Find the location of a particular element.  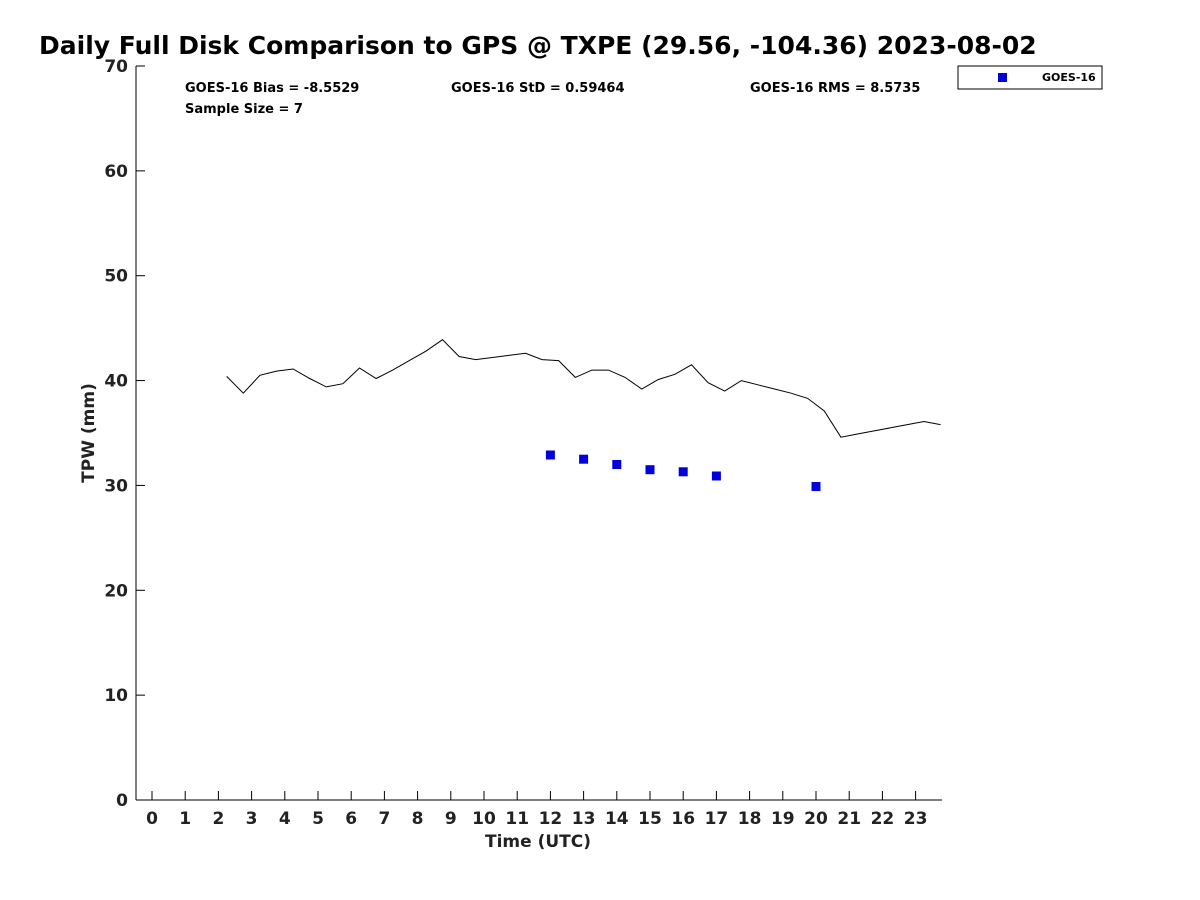

y-tick-label: 10 is located at coordinates (116, 696).